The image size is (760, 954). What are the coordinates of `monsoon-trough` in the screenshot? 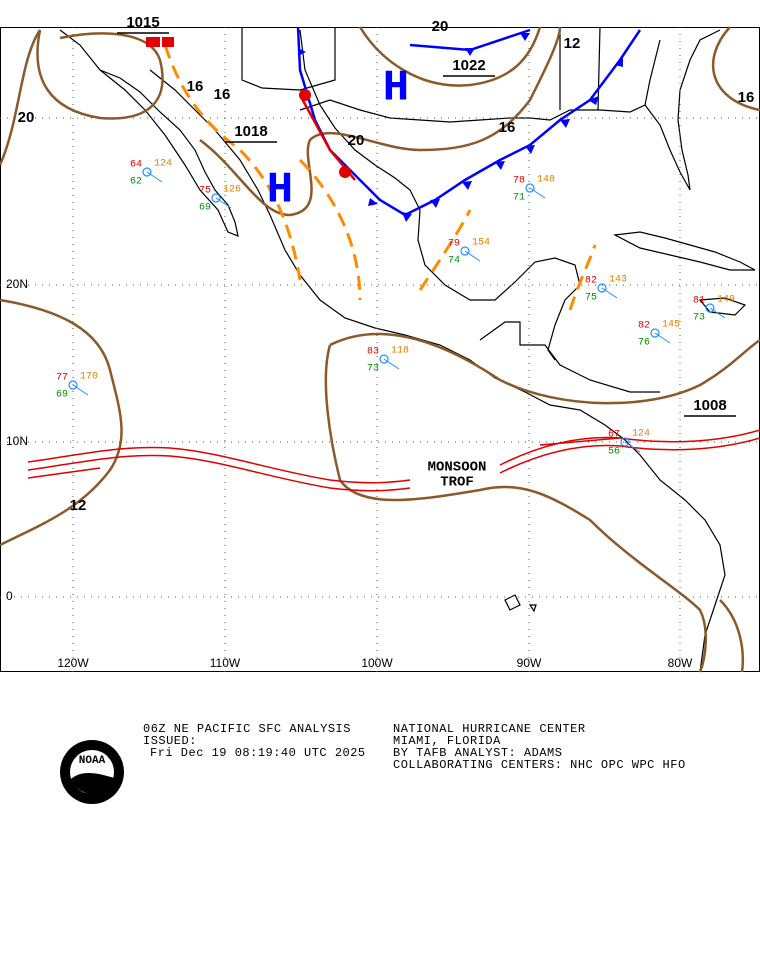 It's located at (393, 460).